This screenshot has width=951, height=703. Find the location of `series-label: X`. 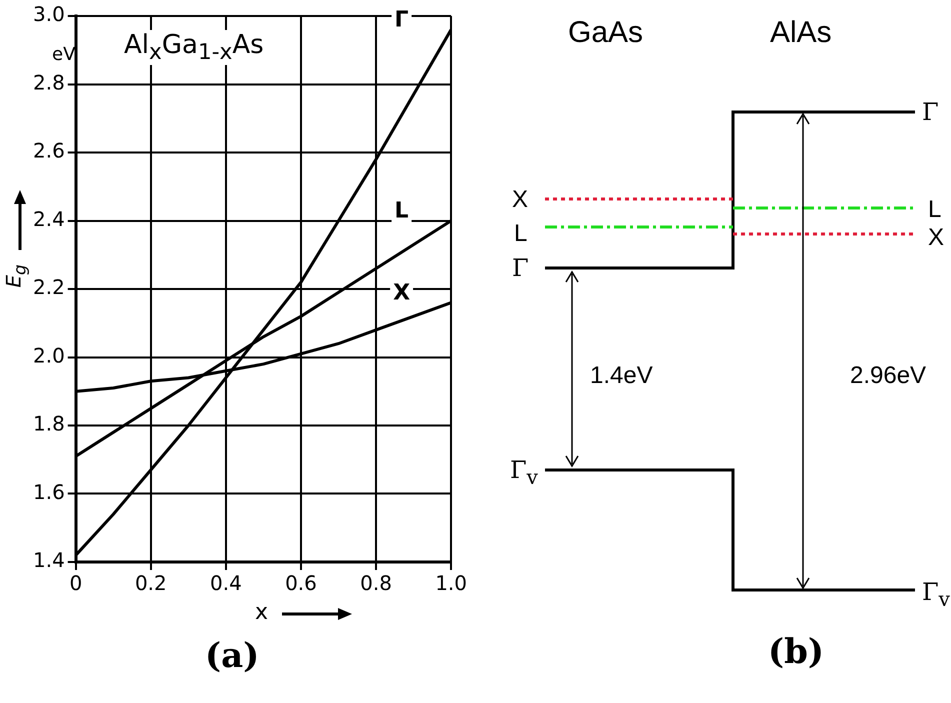

series-label: X is located at coordinates (401, 293).